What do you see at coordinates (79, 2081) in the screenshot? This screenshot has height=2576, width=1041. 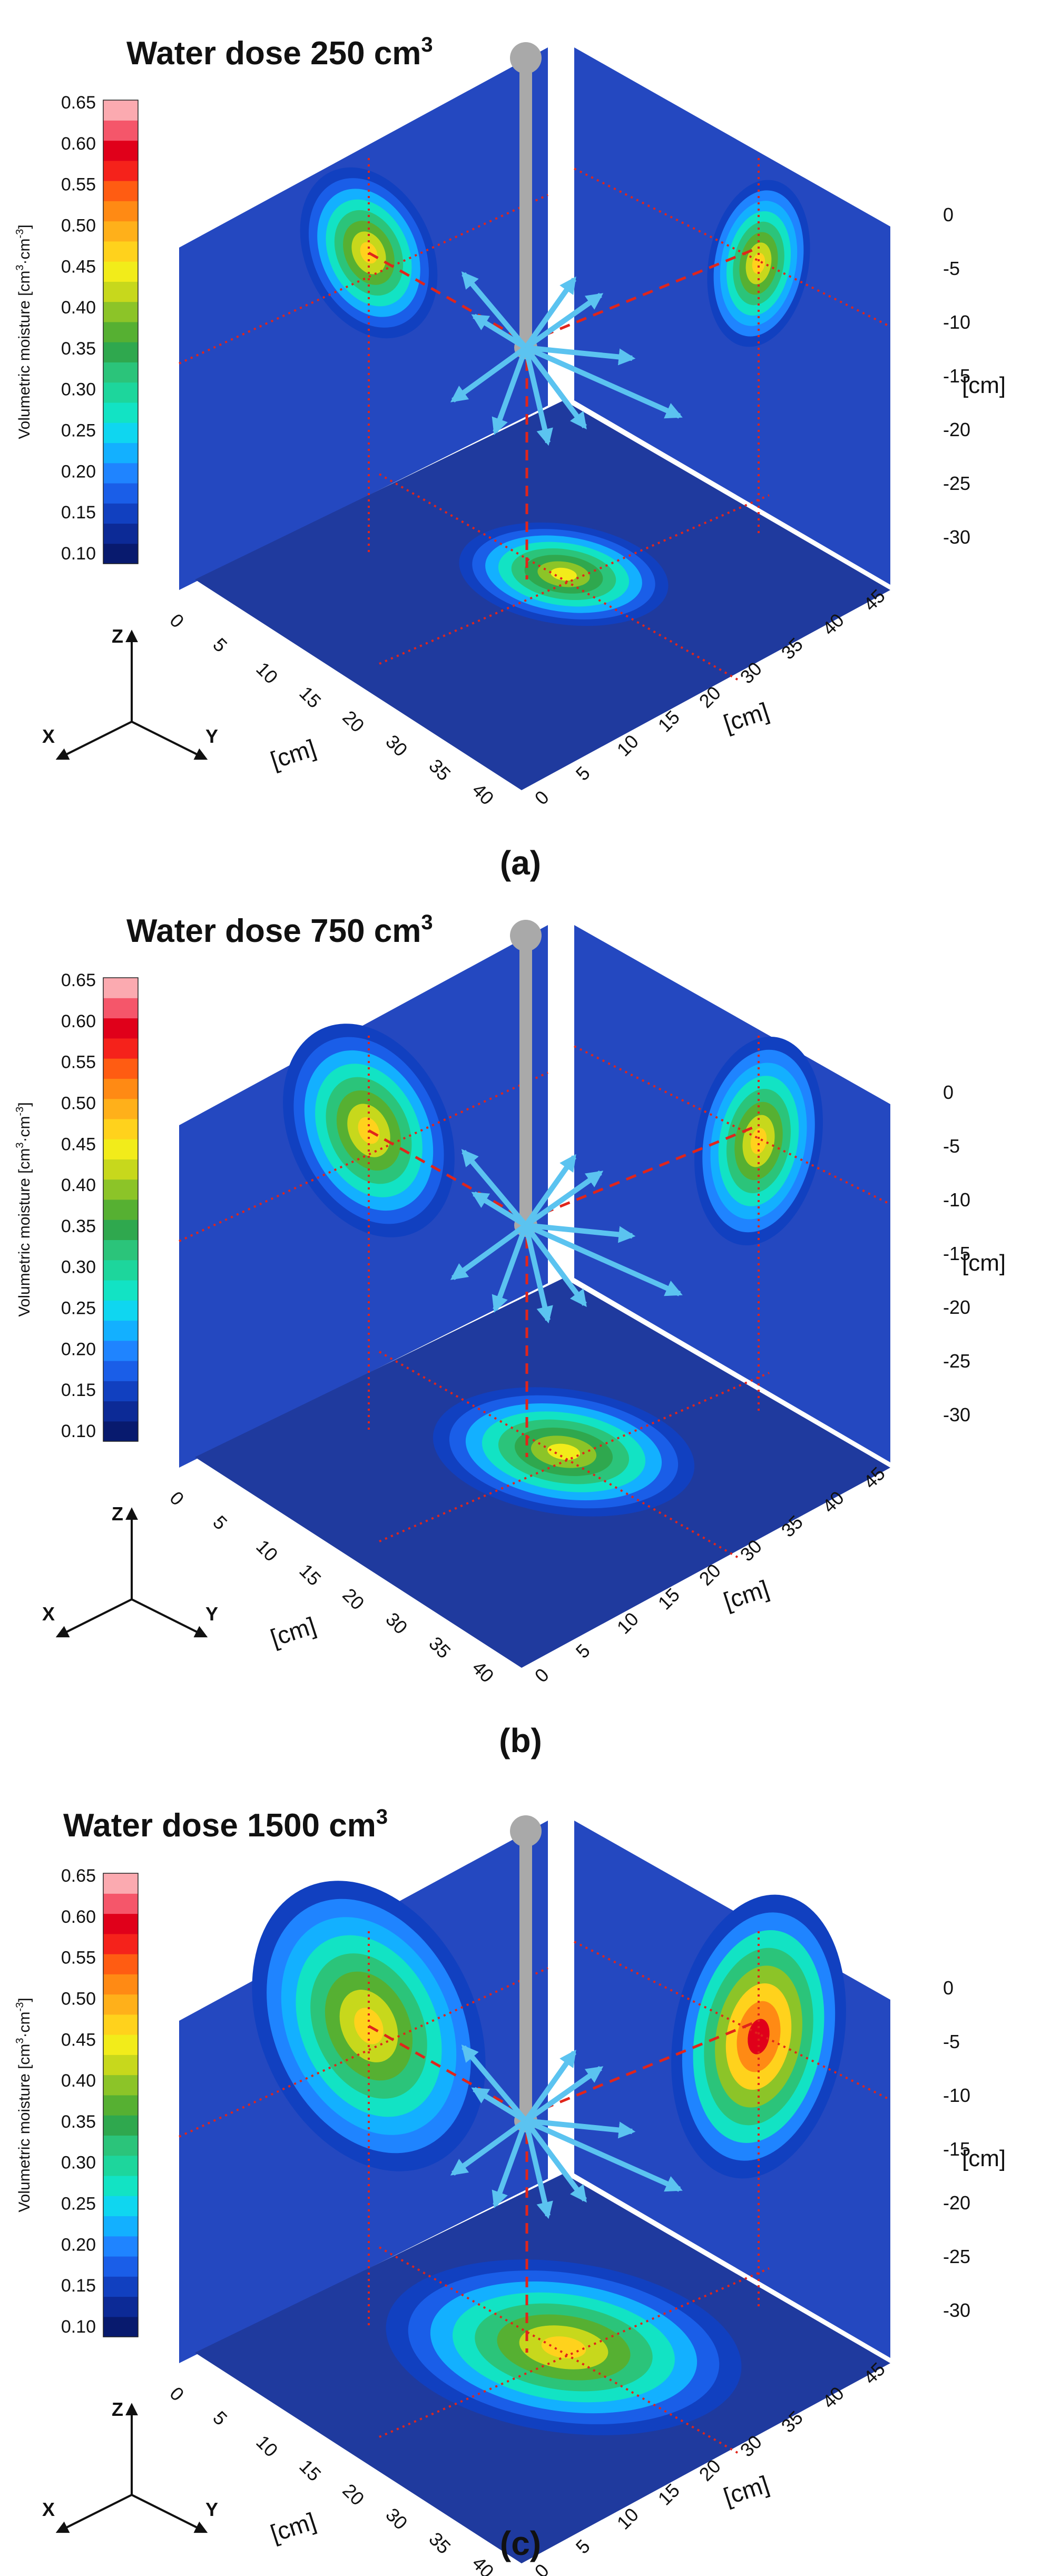 I see `colorbar-tick-label: 0.40` at bounding box center [79, 2081].